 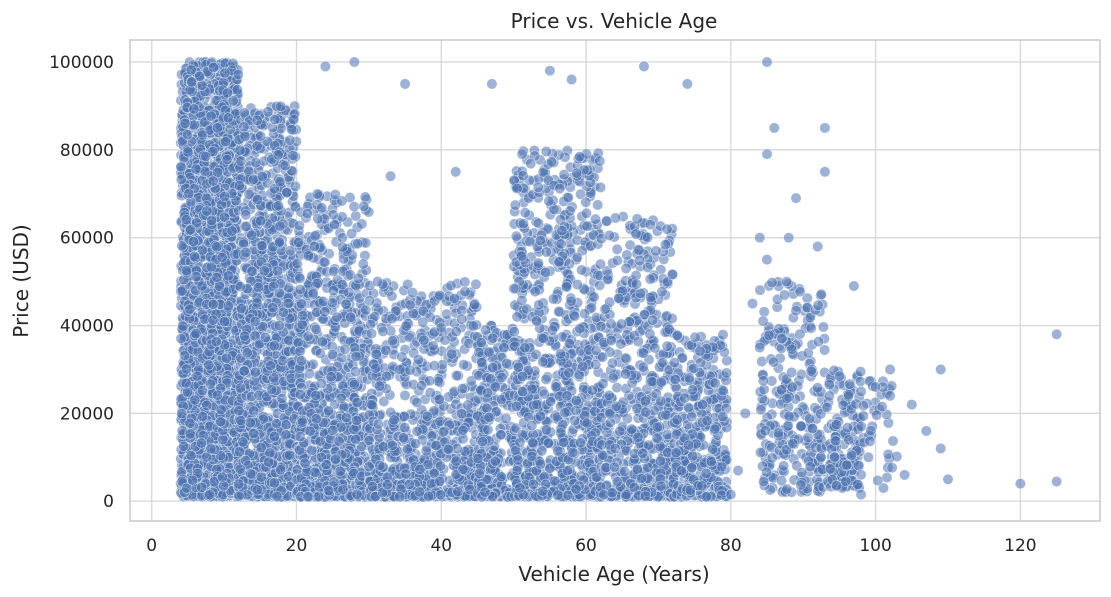 What do you see at coordinates (614, 21) in the screenshot?
I see `chart-title: Price vs. Vehicle Age` at bounding box center [614, 21].